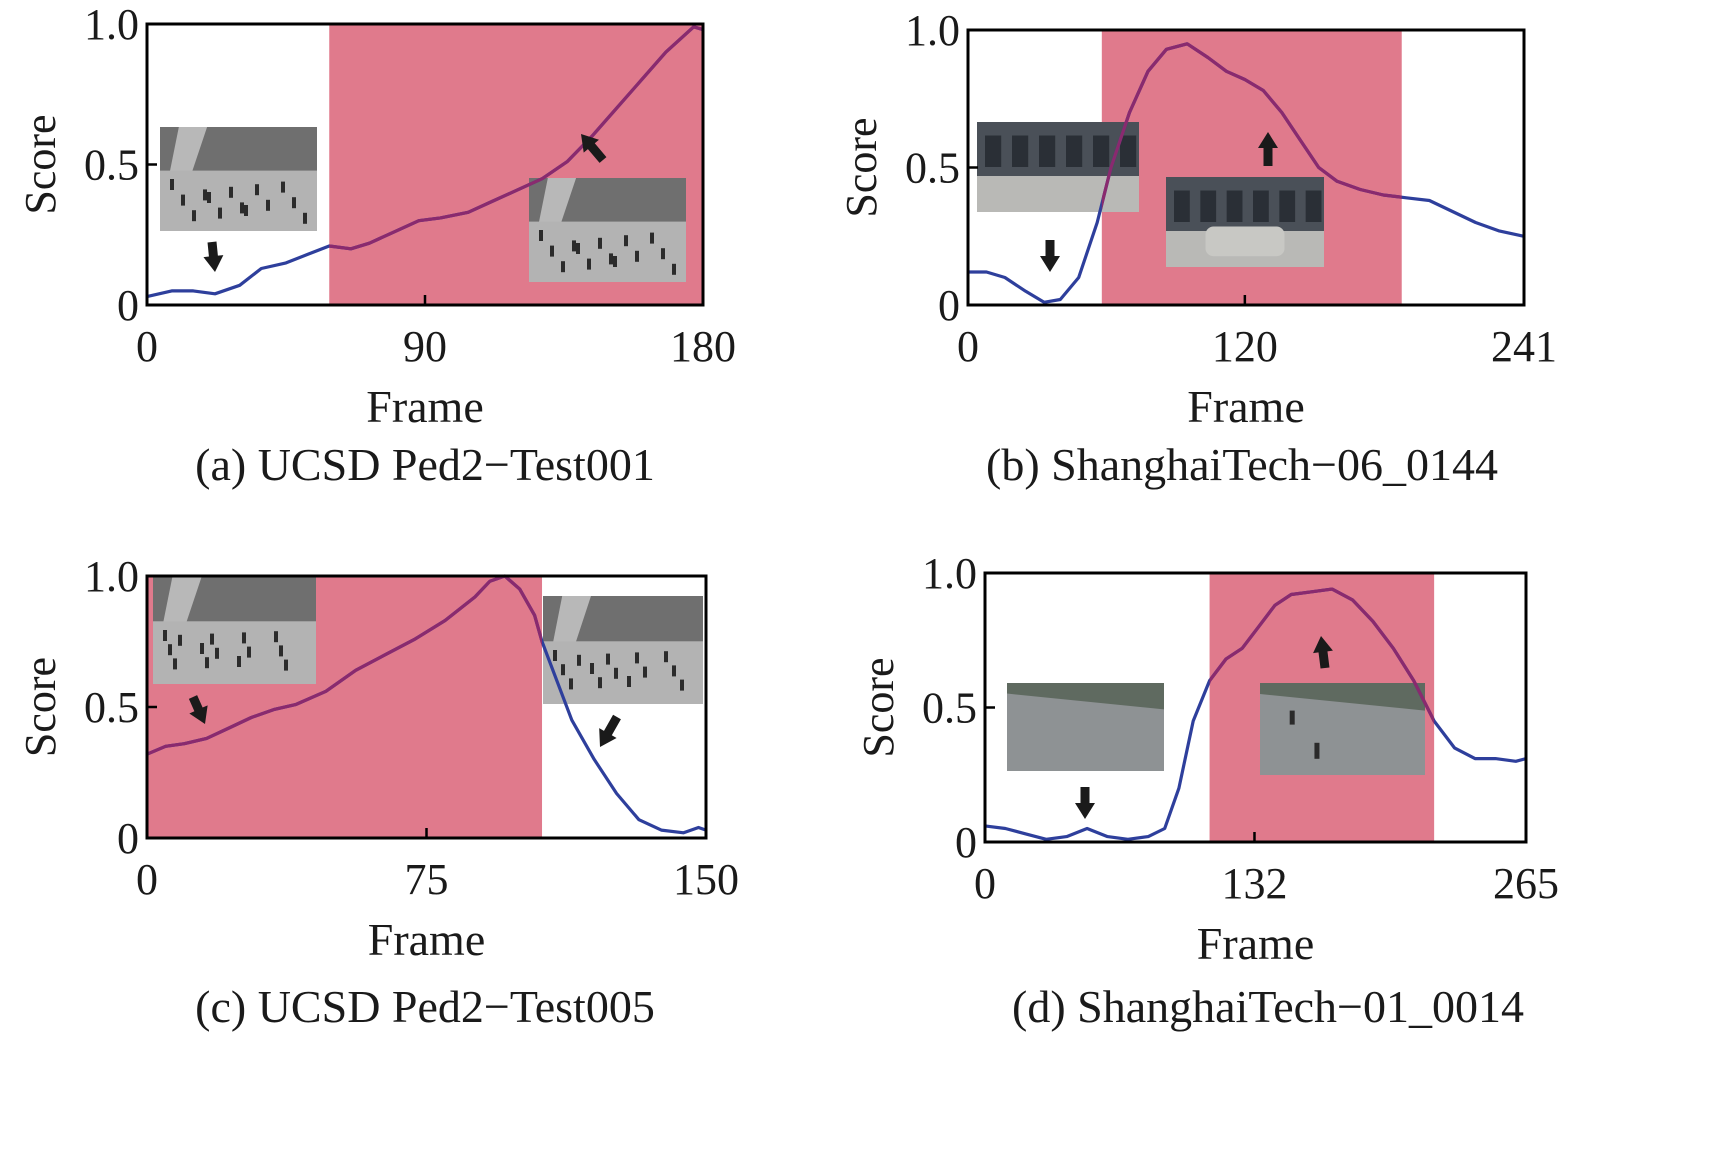 This screenshot has height=1157, width=1732. I want to click on panel-caption: (a) UCSD Ped2−Test001, so click(425, 464).